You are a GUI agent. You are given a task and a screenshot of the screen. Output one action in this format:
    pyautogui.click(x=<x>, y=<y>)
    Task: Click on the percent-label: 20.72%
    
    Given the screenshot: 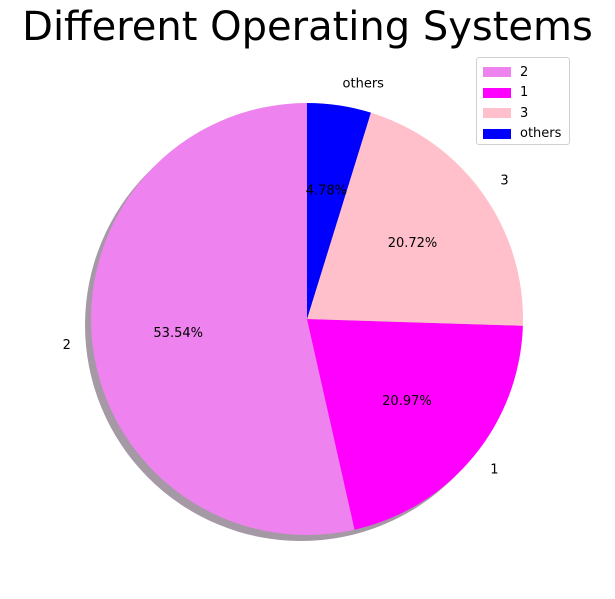 What is the action you would take?
    pyautogui.click(x=413, y=243)
    